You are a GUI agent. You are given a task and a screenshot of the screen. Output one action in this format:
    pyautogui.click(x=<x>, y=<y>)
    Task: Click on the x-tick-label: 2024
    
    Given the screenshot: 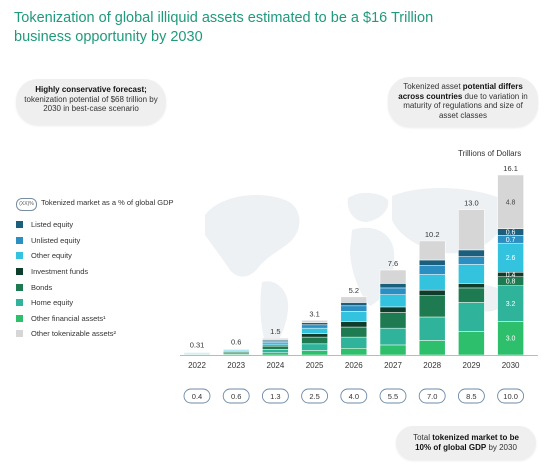 What is the action you would take?
    pyautogui.click(x=276, y=365)
    